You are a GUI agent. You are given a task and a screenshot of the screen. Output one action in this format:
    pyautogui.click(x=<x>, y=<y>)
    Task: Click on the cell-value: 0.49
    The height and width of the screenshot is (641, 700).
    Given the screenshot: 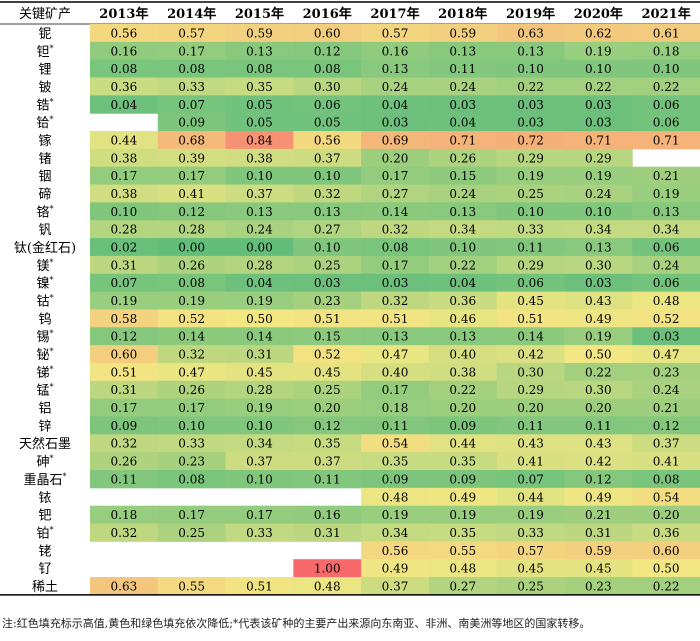 What is the action you would take?
    pyautogui.click(x=598, y=319)
    